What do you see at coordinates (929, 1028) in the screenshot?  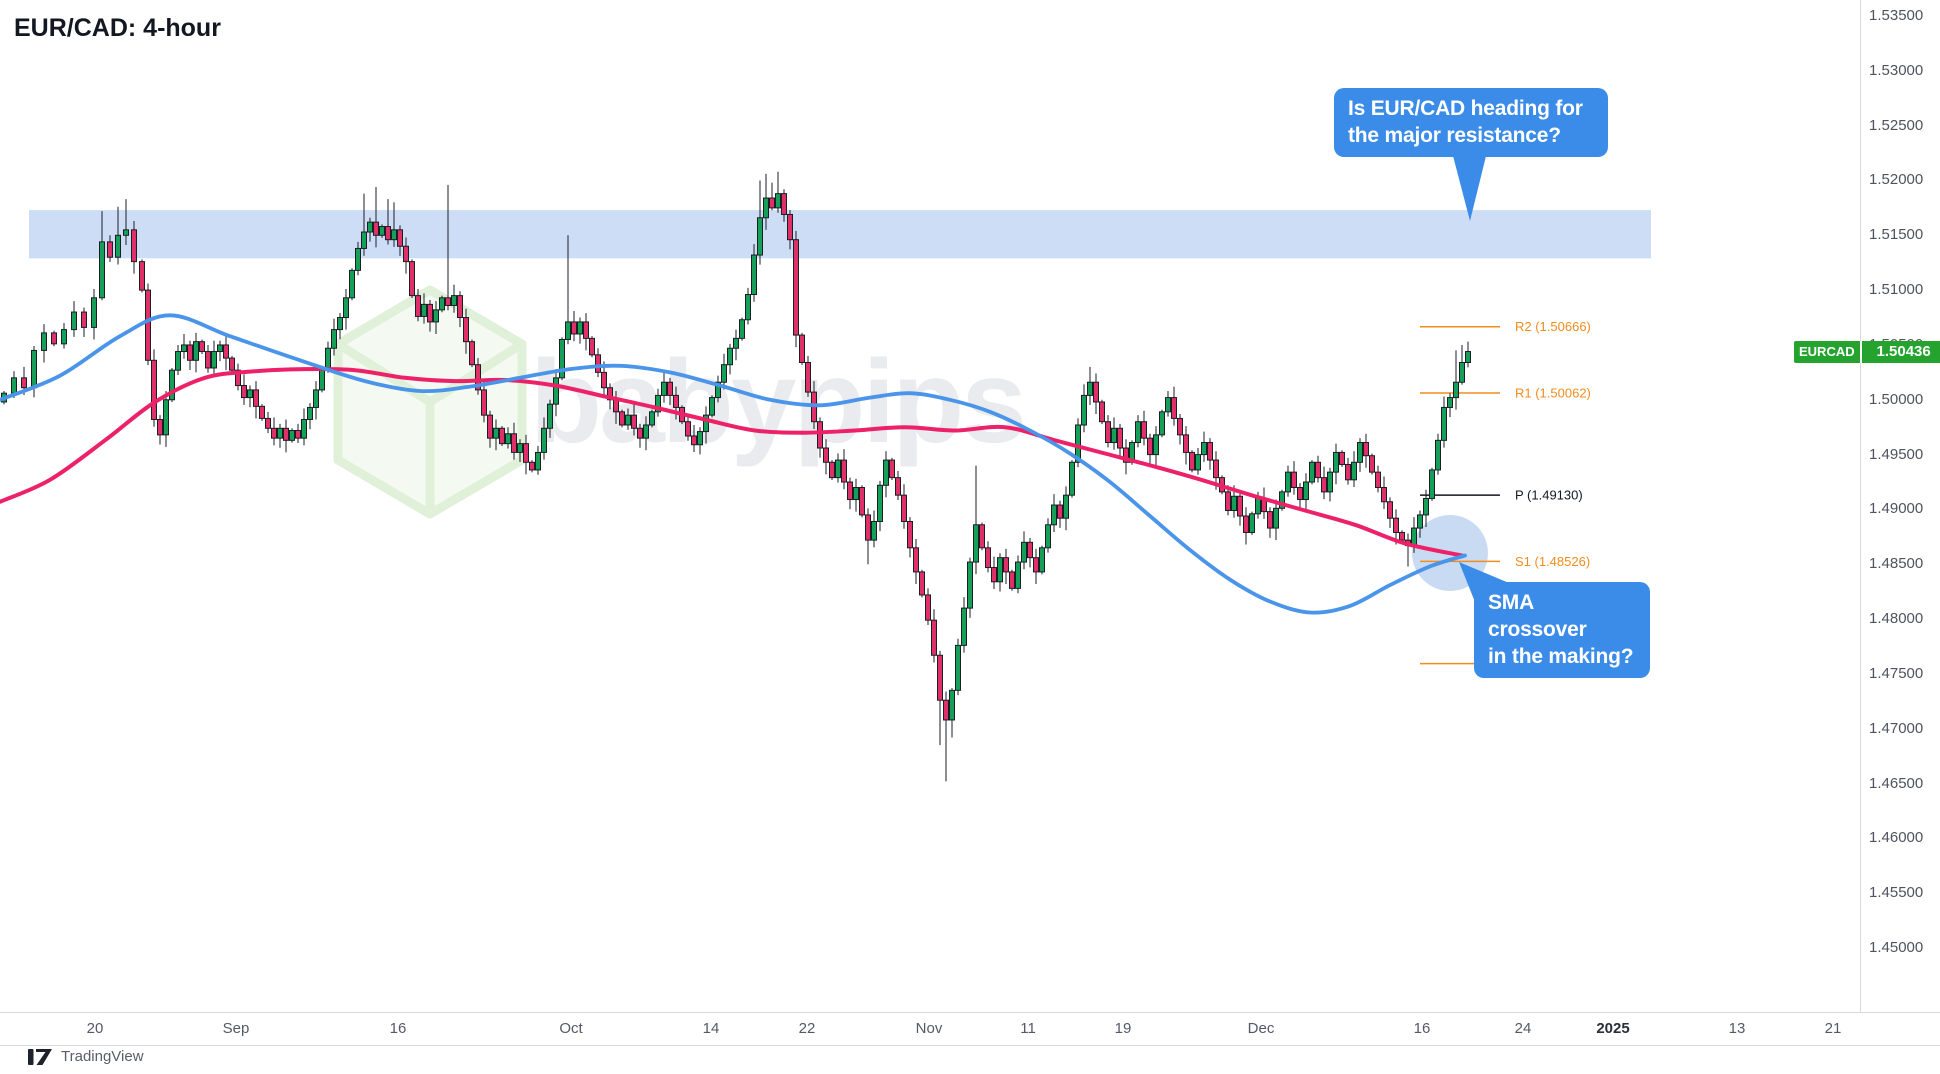 I see `time-tick-label: Nov` at bounding box center [929, 1028].